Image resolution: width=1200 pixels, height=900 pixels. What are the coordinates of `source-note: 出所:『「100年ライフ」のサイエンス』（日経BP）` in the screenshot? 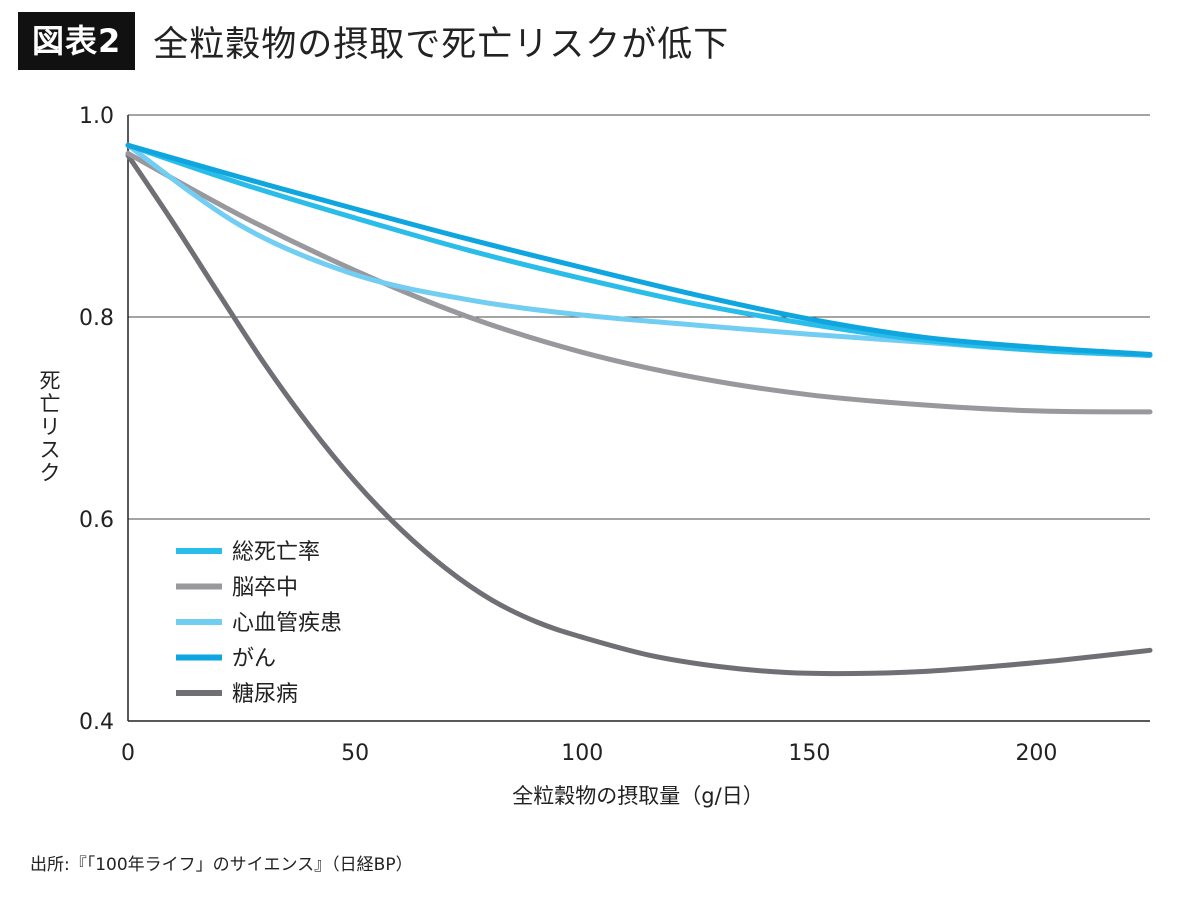 It's located at (221, 865).